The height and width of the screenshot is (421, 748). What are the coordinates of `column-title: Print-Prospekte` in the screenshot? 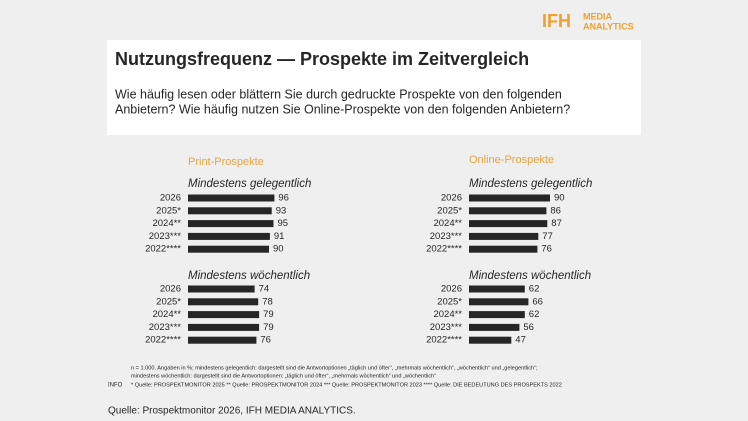 It's located at (226, 162).